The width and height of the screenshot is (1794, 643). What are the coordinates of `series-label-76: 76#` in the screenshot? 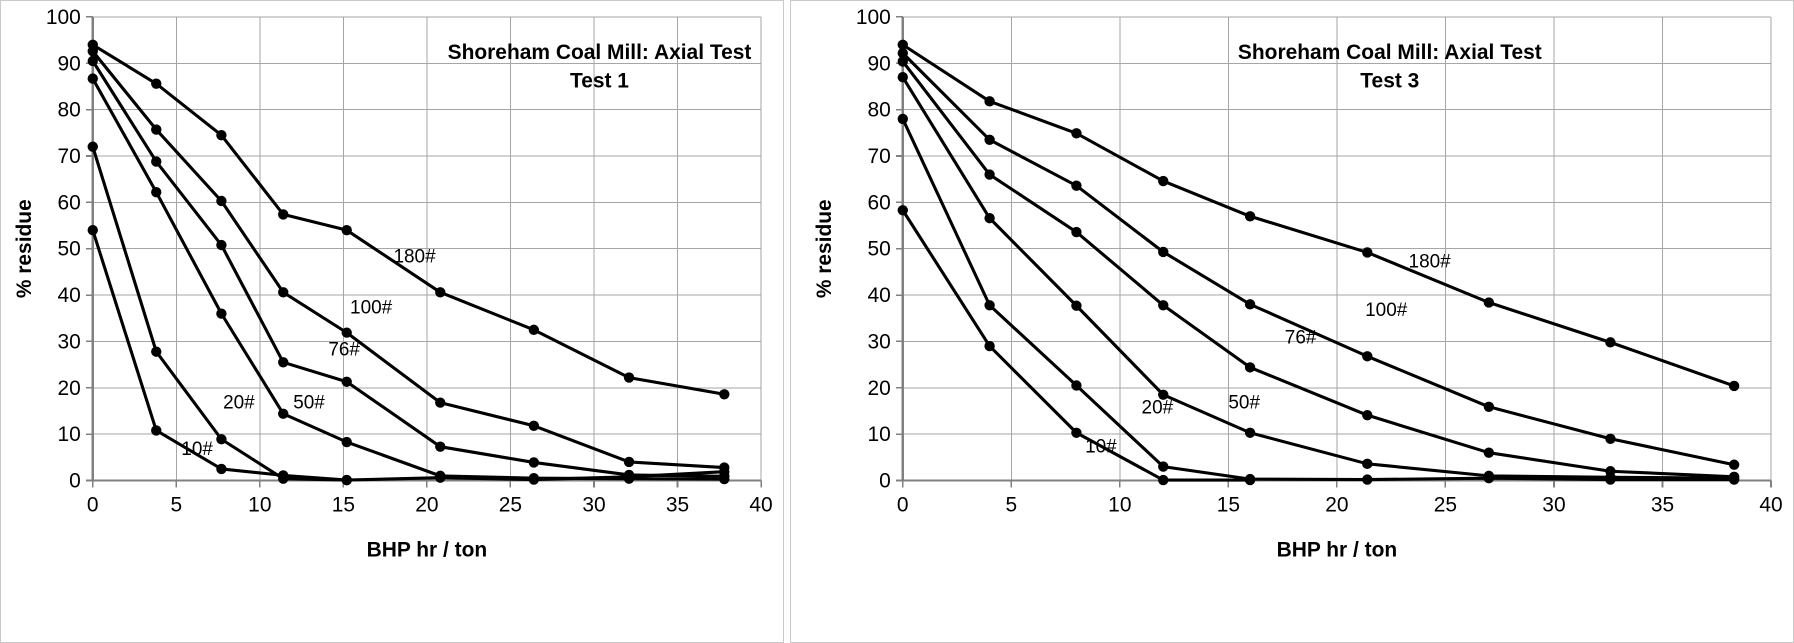 It's located at (1301, 338).